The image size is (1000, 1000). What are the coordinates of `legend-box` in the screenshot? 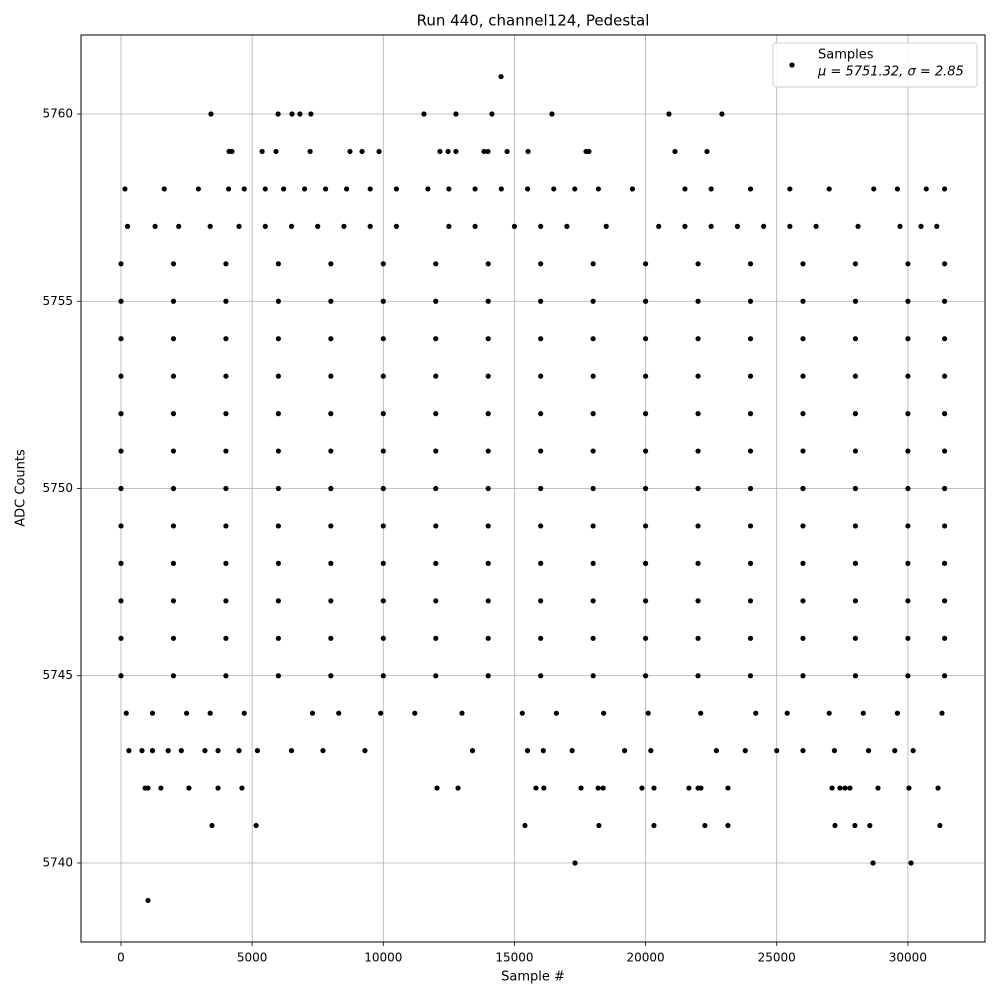 It's located at (875, 65).